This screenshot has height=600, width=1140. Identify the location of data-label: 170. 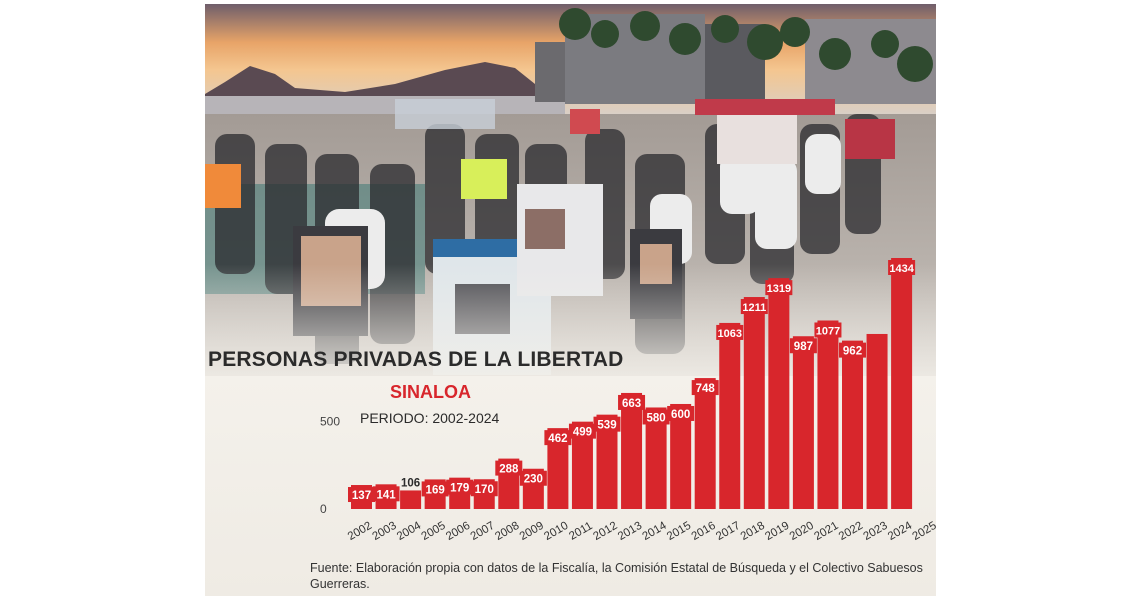
(484, 490).